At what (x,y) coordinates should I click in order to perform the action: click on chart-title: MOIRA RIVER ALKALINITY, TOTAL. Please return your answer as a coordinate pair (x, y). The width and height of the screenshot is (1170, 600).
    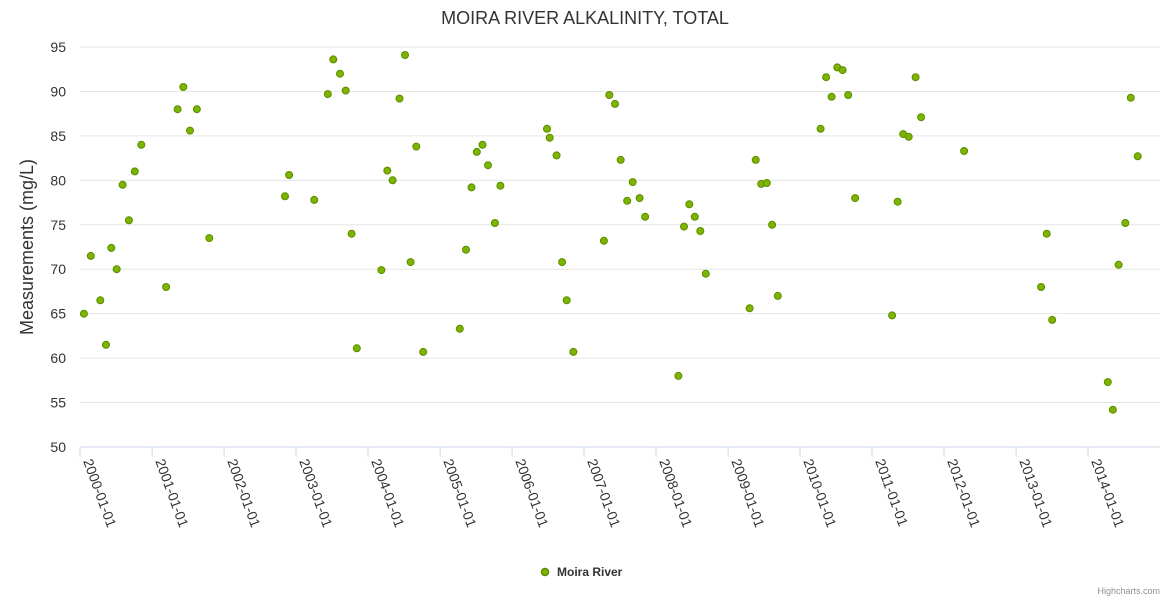
    Looking at the image, I should click on (585, 18).